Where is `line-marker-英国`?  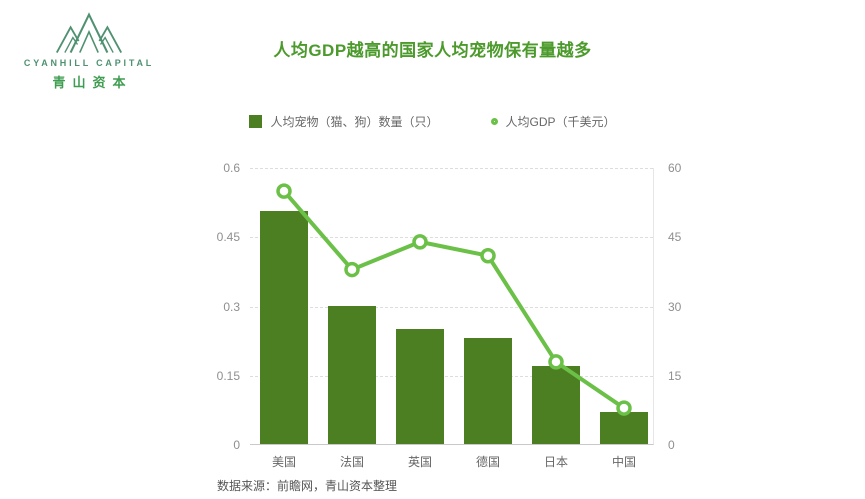 line-marker-英国 is located at coordinates (420, 242).